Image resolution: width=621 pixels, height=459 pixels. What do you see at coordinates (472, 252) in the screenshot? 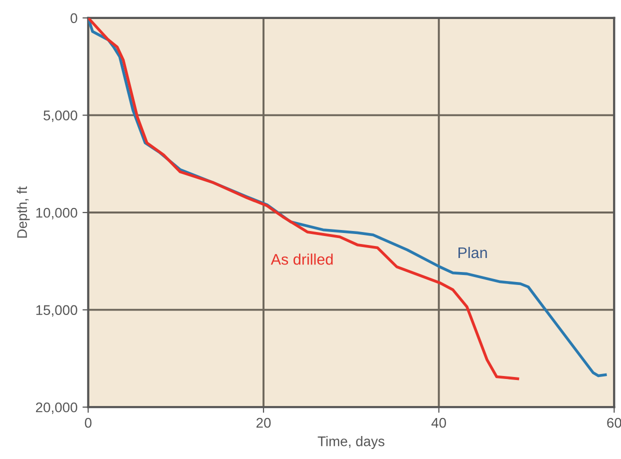
I see `series-label: Plan` at bounding box center [472, 252].